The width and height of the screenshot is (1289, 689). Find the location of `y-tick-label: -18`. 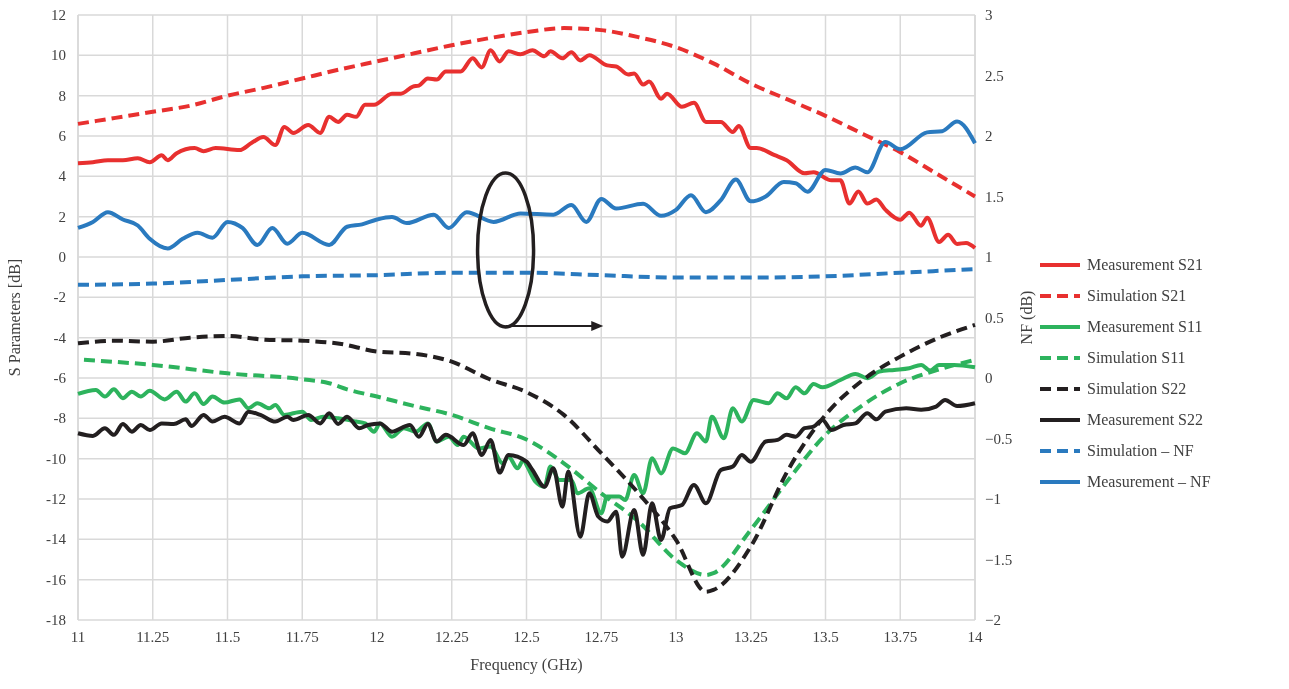

y-tick-label: -18 is located at coordinates (56, 620).